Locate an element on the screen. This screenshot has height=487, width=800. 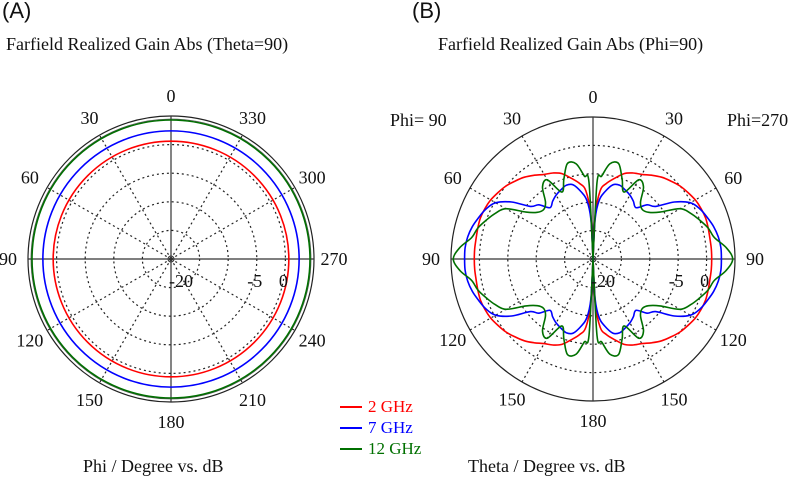
legend-swatch-7ghz is located at coordinates (351, 427).